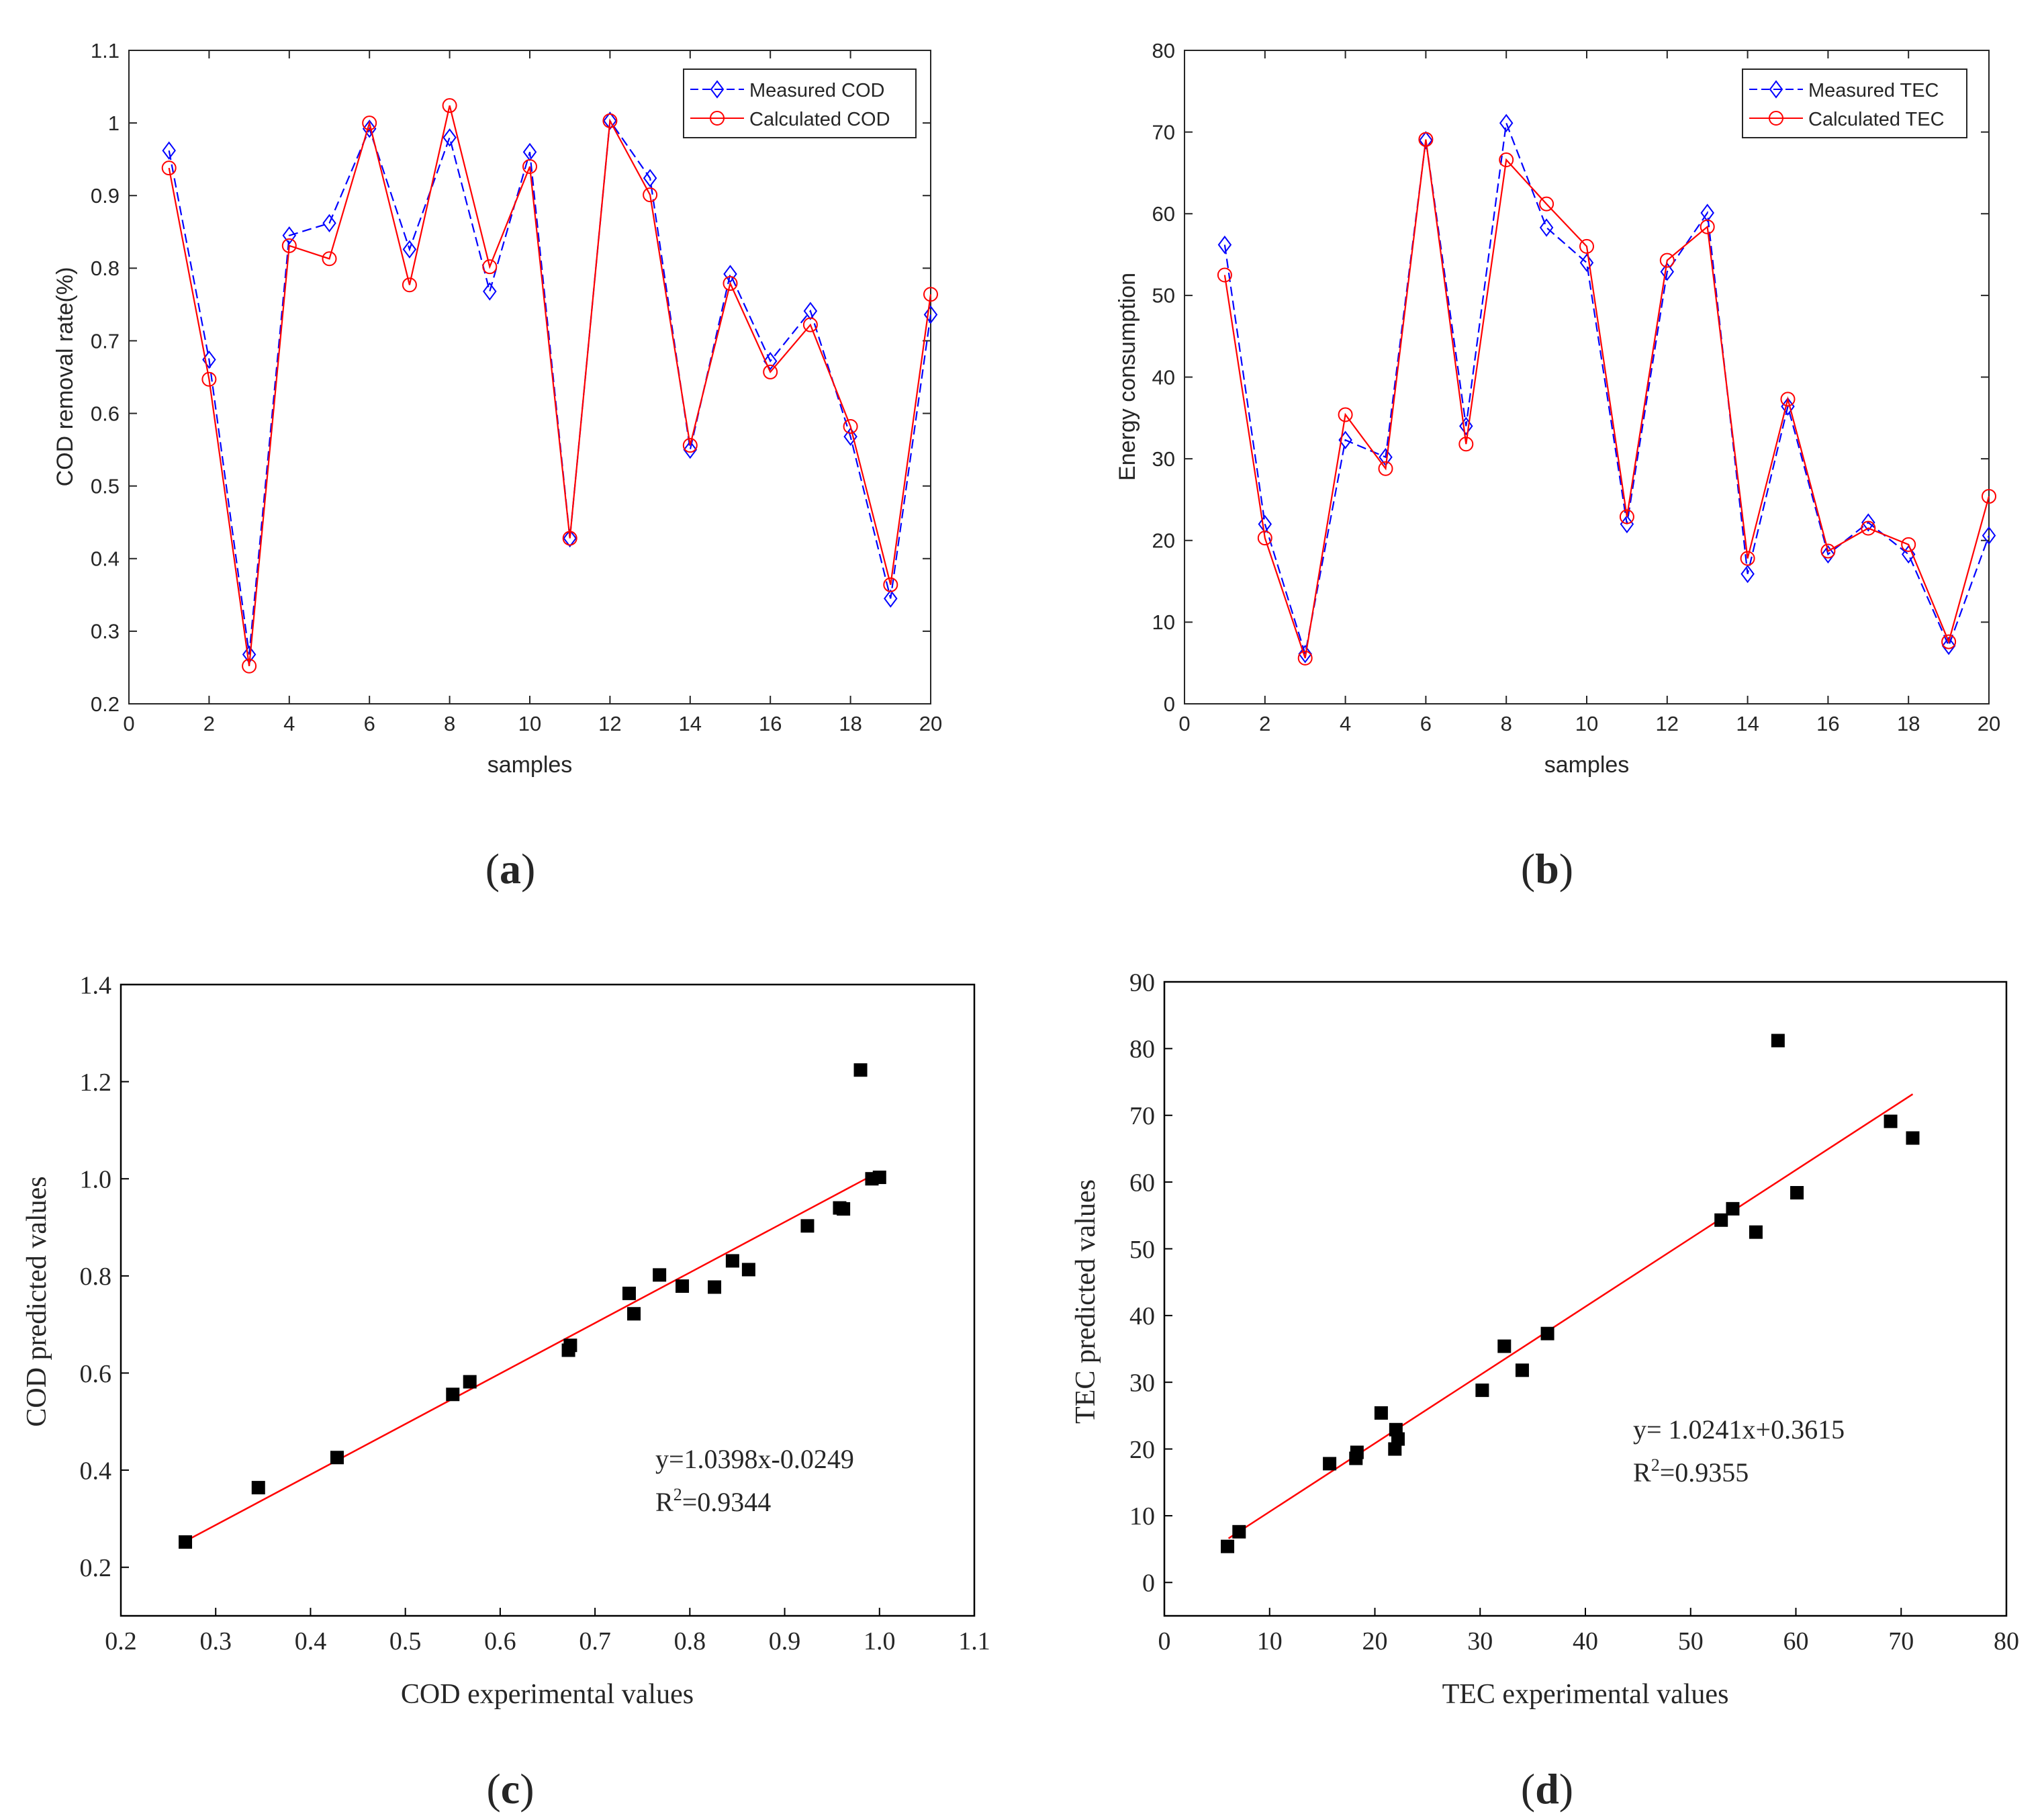 The width and height of the screenshot is (2044, 1820). I want to click on chart-b-xtick-label: 10, so click(1586, 723).